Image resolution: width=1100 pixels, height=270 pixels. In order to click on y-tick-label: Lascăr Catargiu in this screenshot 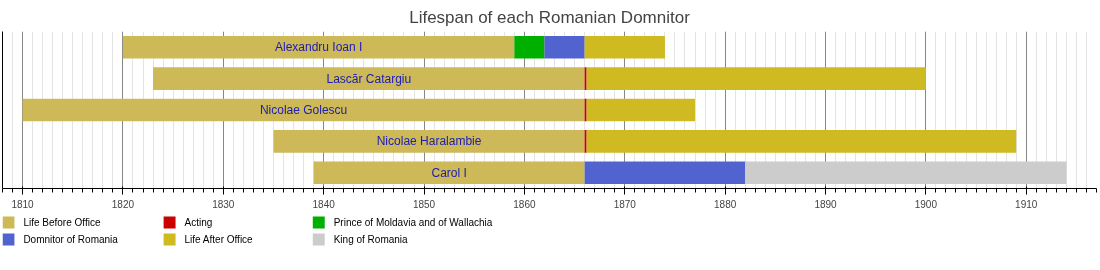, I will do `click(369, 78)`.